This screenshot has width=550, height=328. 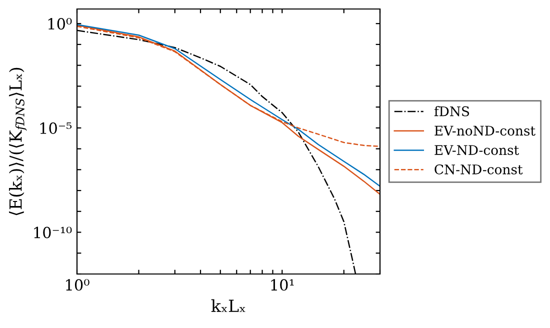 What do you see at coordinates (56, 128) in the screenshot?
I see `y-tick-label: 10⁻⁵` at bounding box center [56, 128].